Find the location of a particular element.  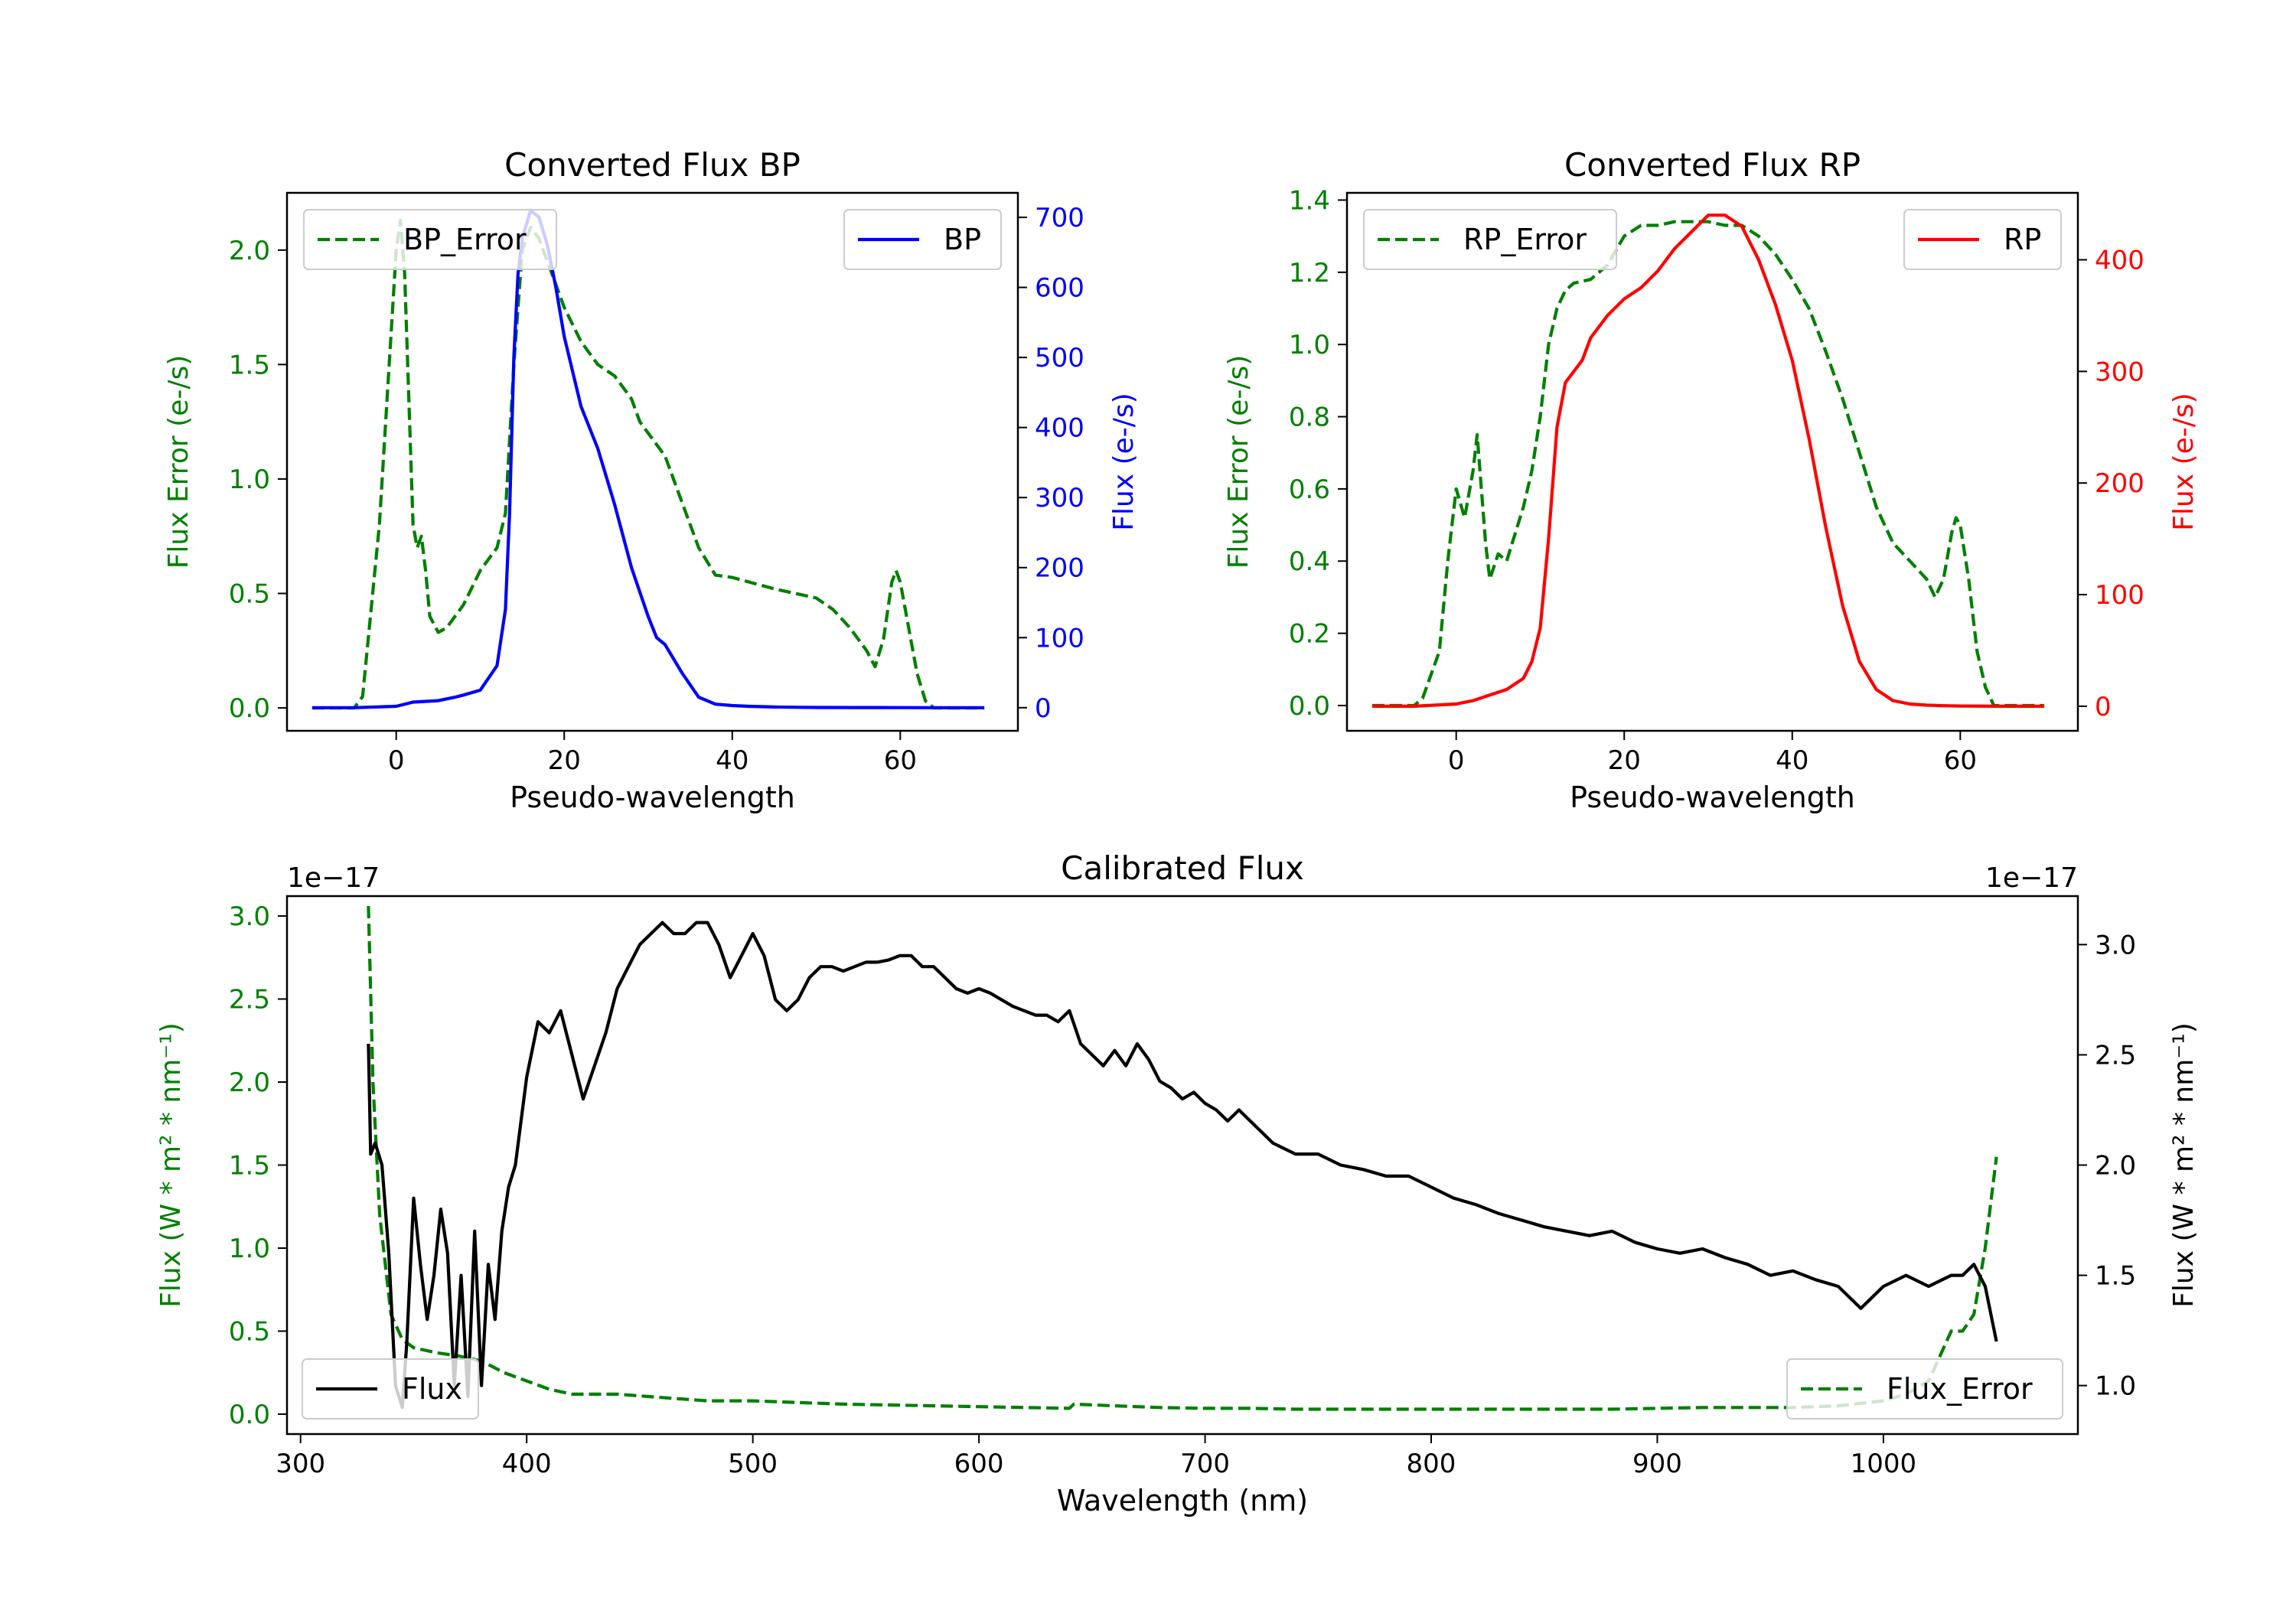

bp-x-tick-label: 40 is located at coordinates (732, 760).